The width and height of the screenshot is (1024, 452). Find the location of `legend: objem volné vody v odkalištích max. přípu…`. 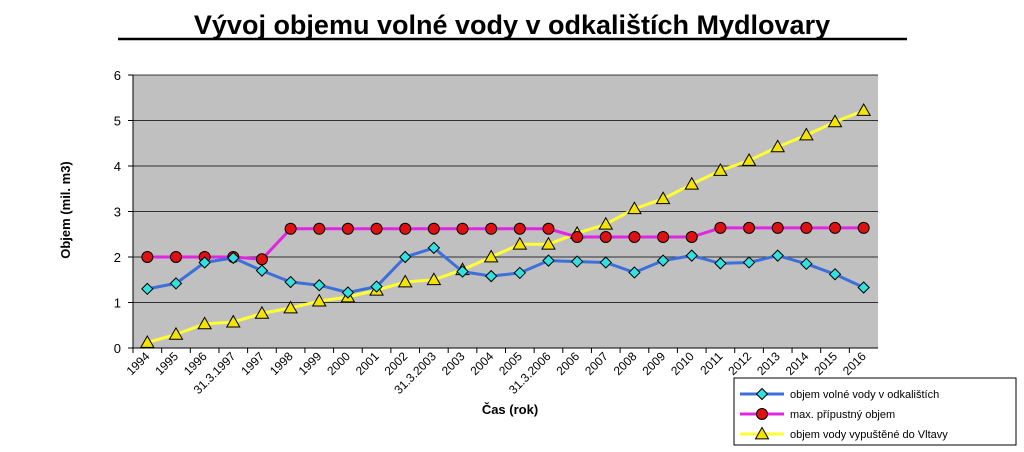

legend: objem volné vody v odkalištích max. přípu… is located at coordinates (875, 411).